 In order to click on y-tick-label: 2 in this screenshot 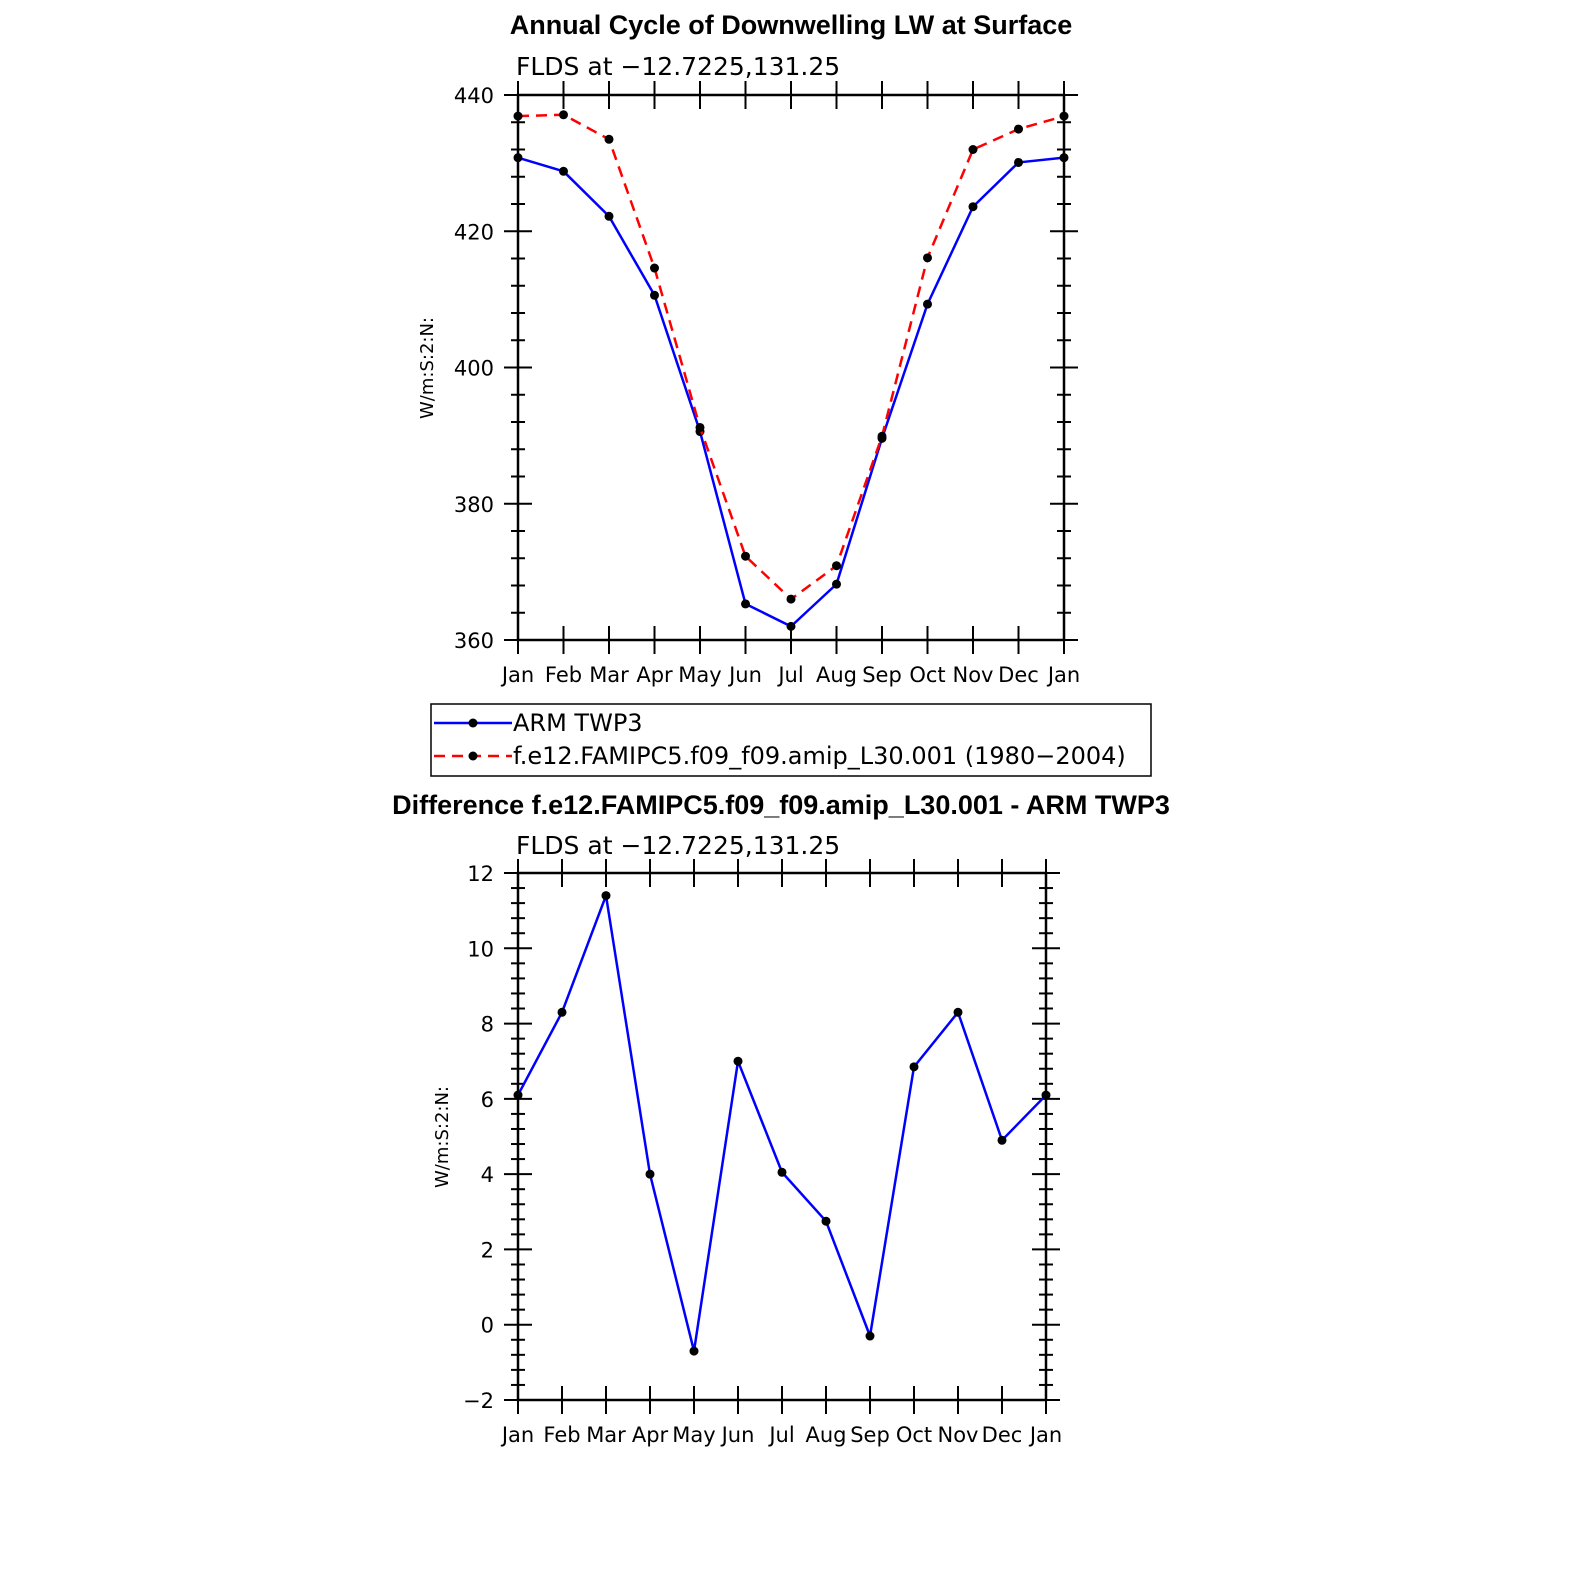, I will do `click(487, 1250)`.